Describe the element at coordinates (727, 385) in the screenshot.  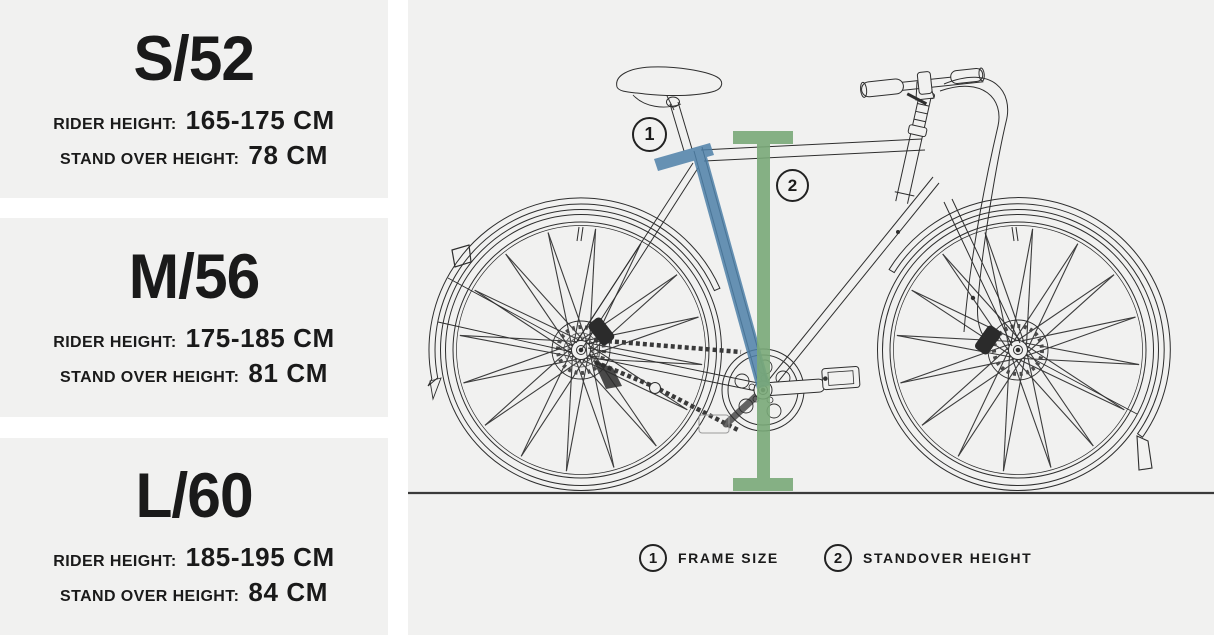
I see `drivetrain` at that location.